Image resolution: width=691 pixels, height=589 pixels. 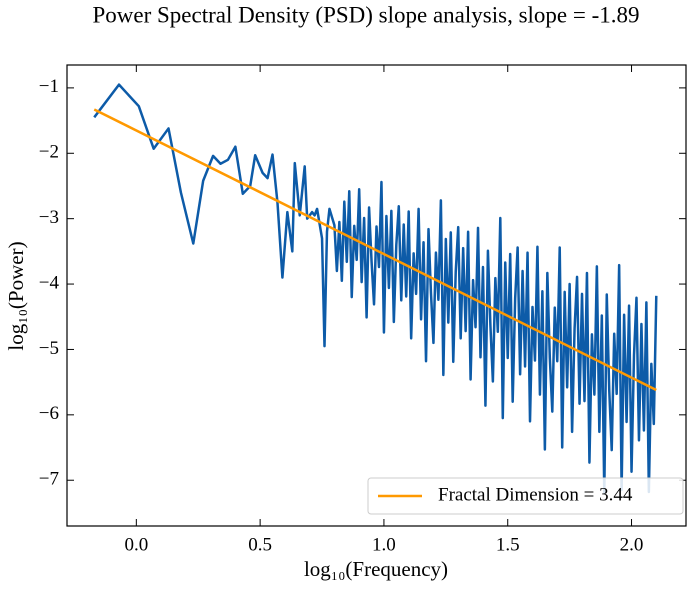 I want to click on y-tick-label: −1, so click(x=49, y=86).